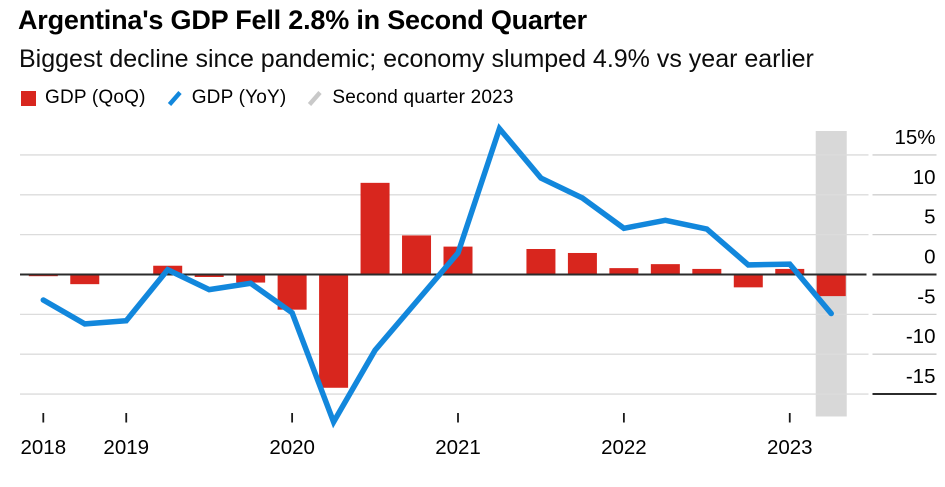 This screenshot has width=945, height=487. I want to click on x-label-2019: 2019, so click(126, 447).